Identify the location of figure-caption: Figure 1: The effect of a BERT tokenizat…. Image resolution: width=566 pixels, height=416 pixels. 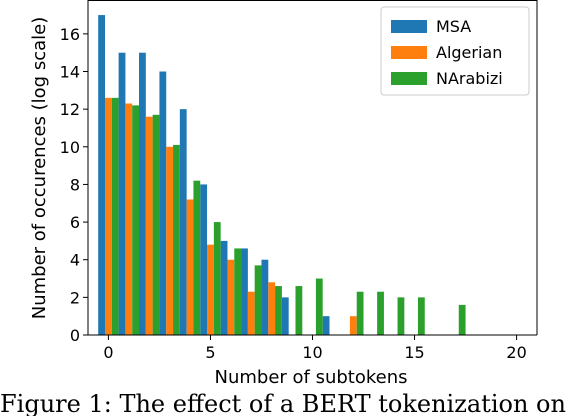
(283, 404).